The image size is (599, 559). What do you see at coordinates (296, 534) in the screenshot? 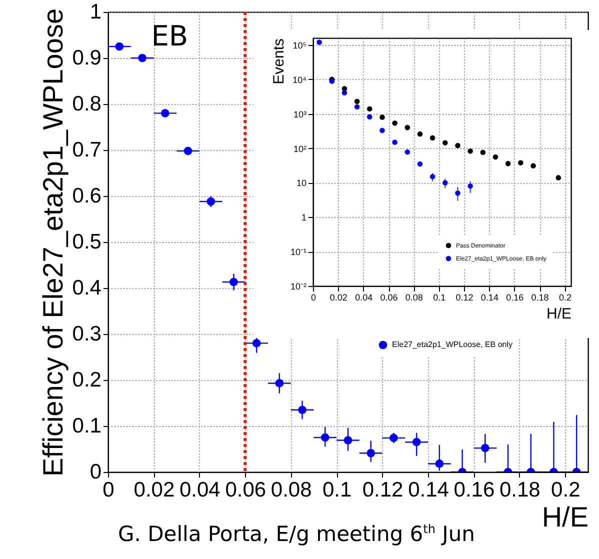
I see `text: G. Della Porta, E/g meeting 6$^{th}$ Jun` at bounding box center [296, 534].